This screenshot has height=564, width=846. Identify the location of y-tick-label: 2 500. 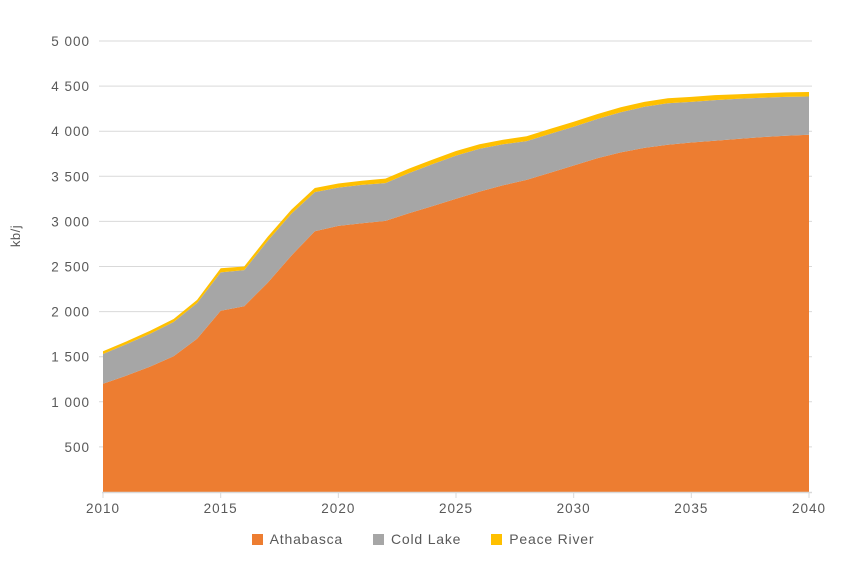
(70, 267).